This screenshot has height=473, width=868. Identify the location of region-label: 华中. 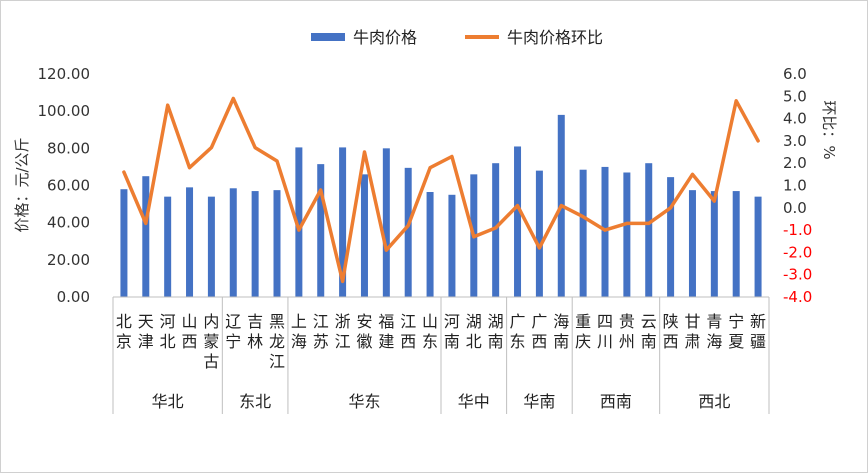
(474, 401).